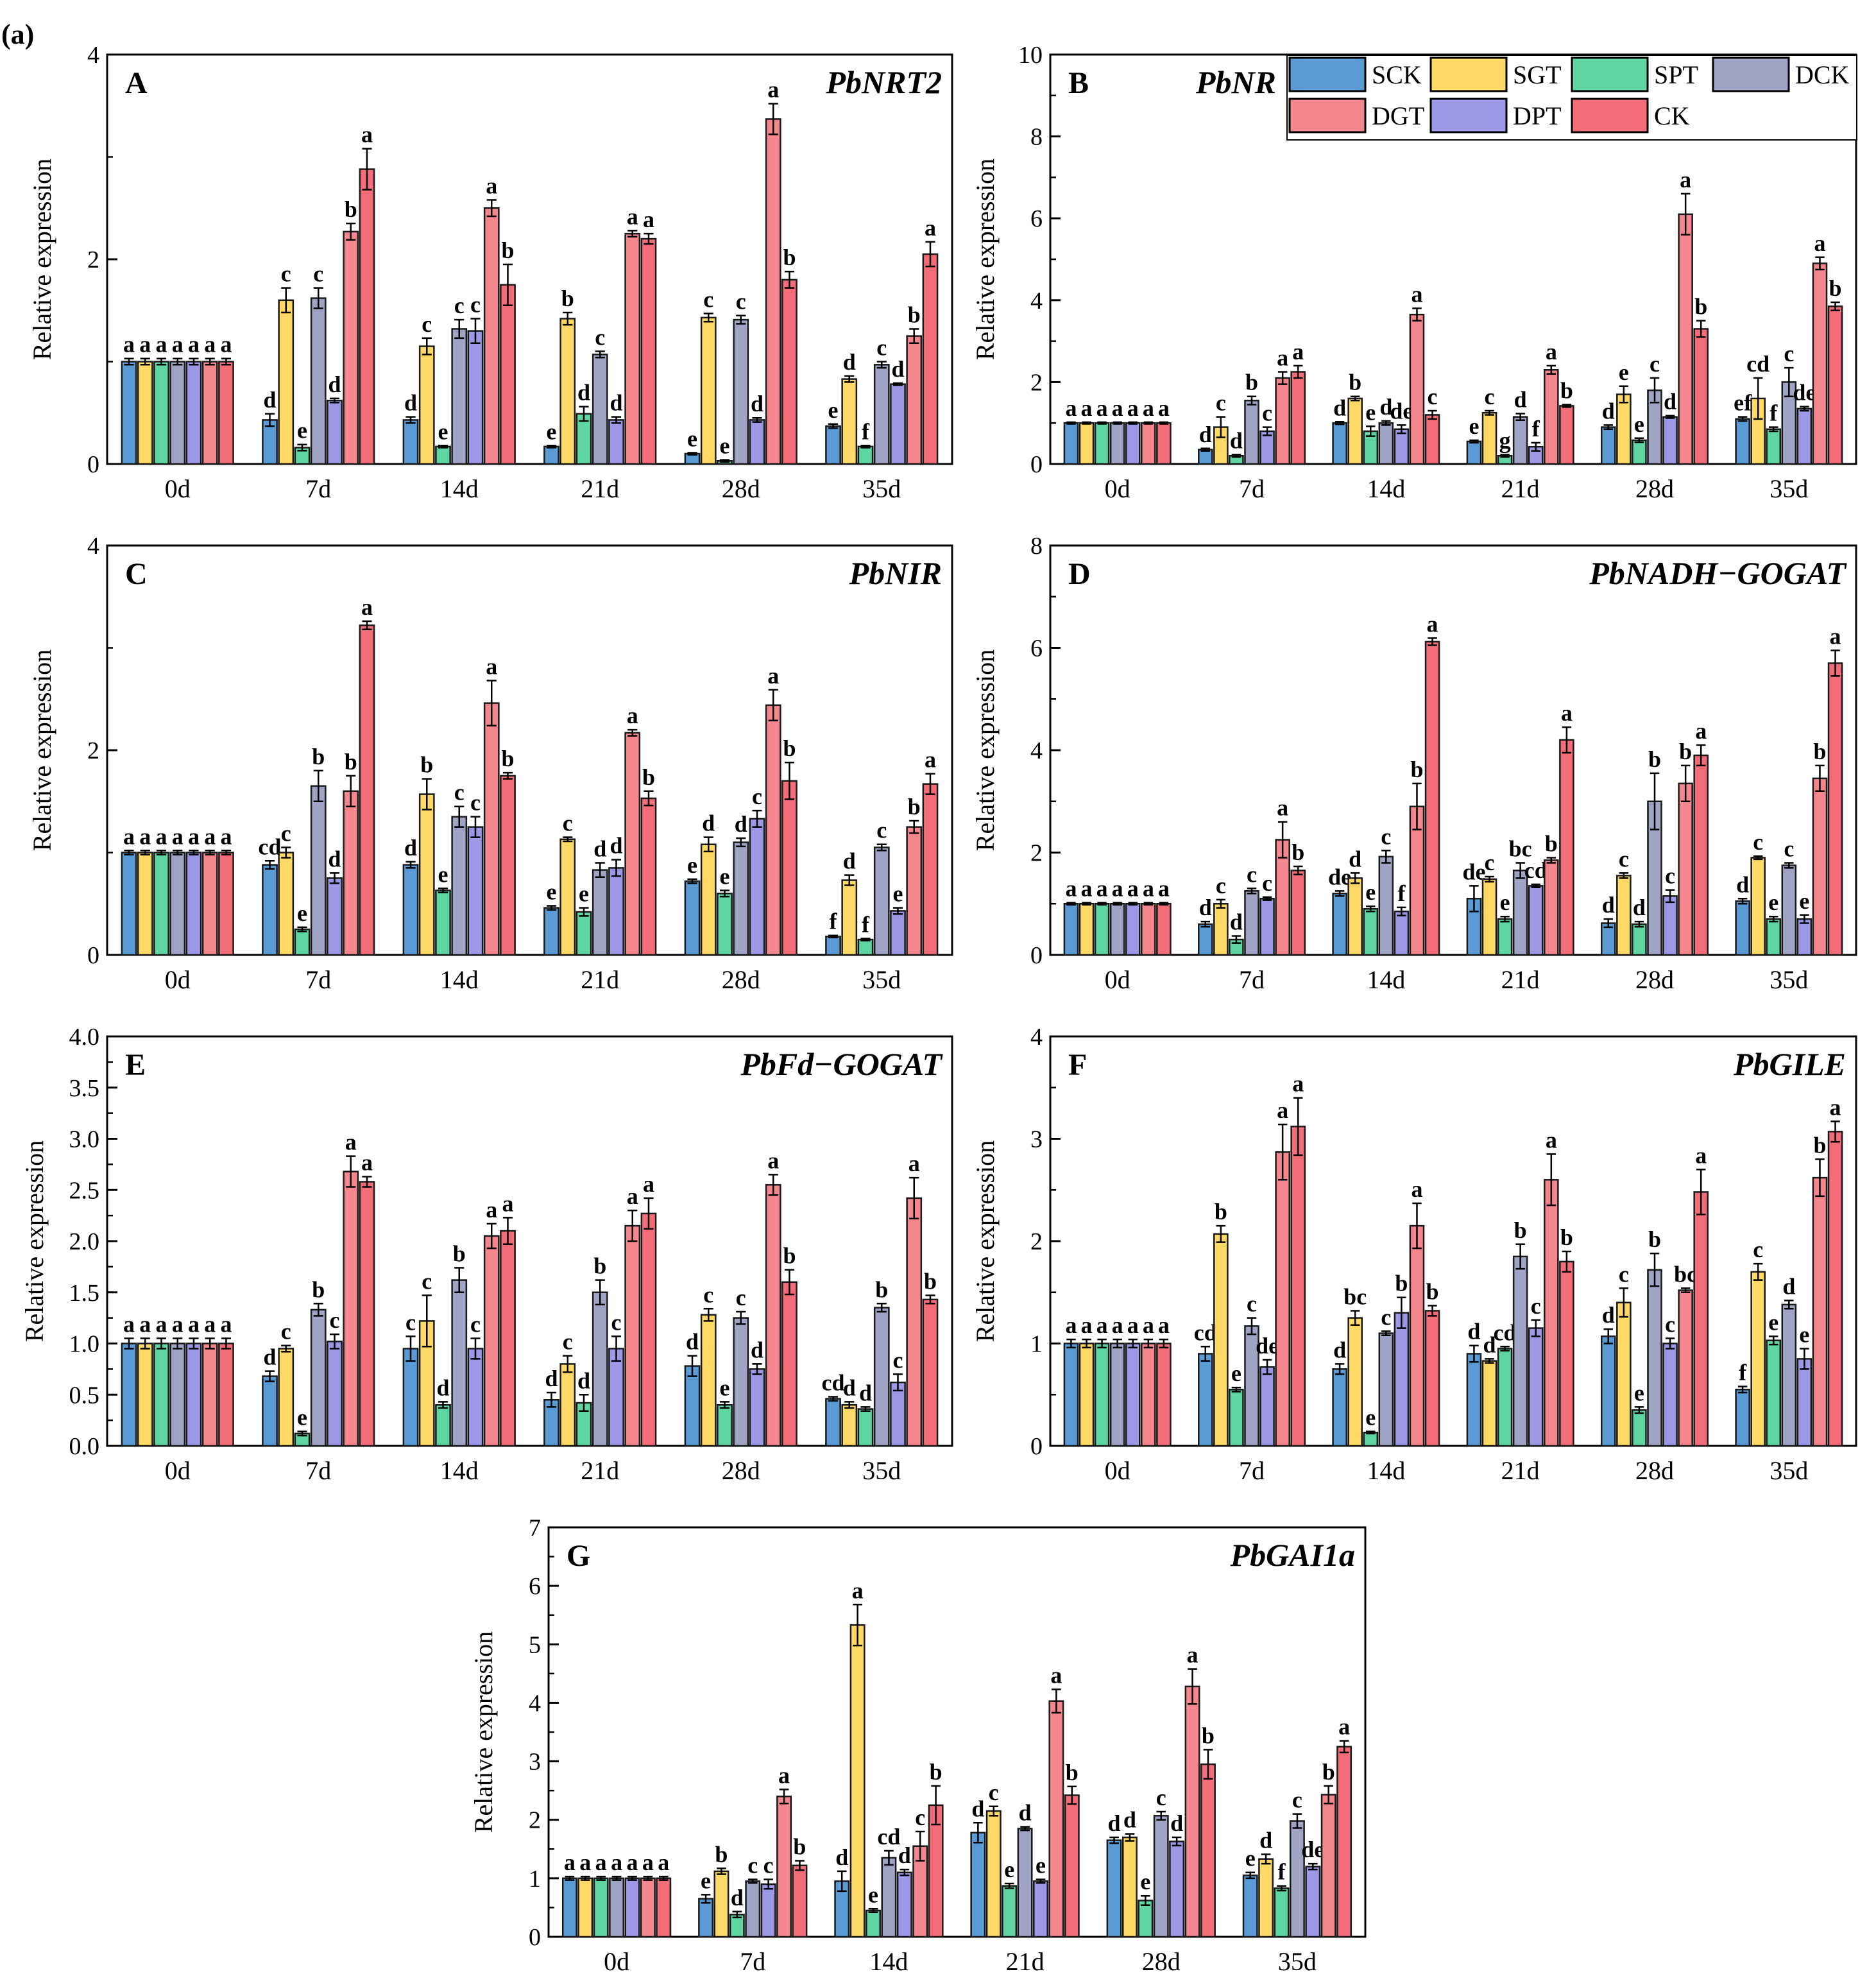 This screenshot has width=1876, height=1983. Describe the element at coordinates (1087, 443) in the screenshot. I see `bar-sgt-0d` at that location.